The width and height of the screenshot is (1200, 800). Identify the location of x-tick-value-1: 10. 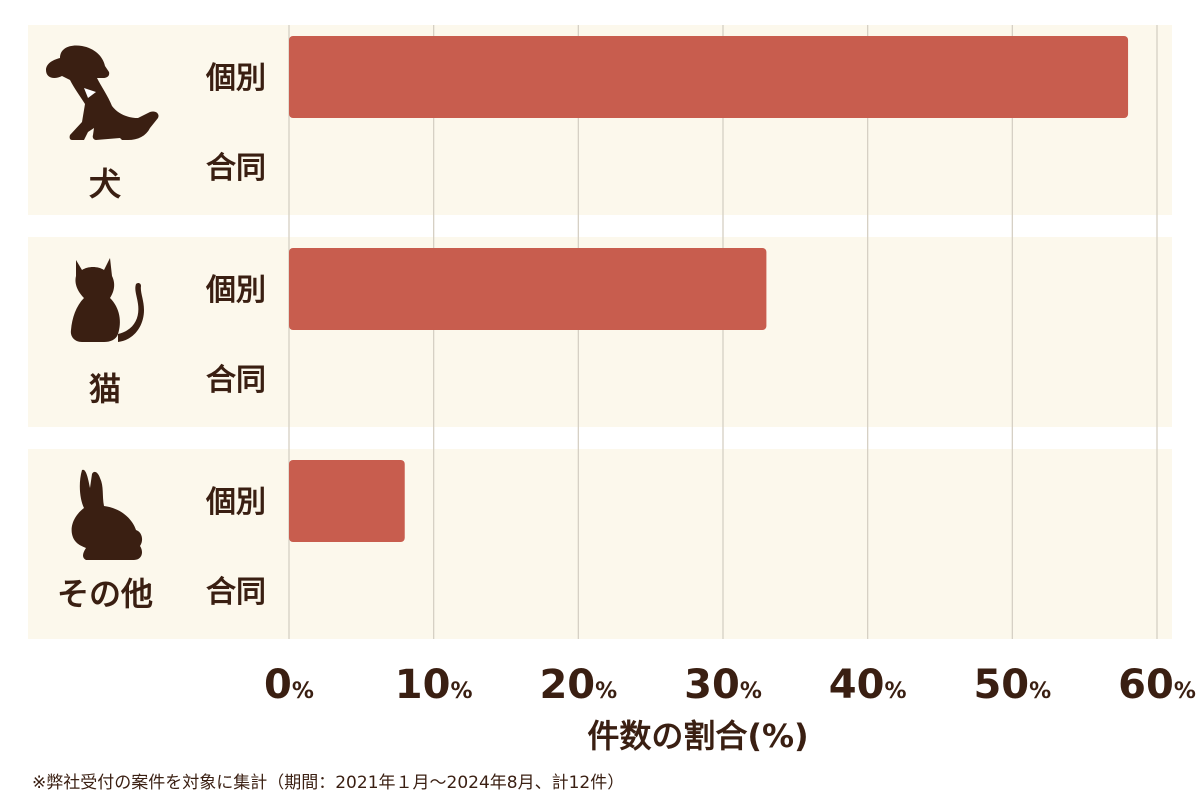
(423, 685).